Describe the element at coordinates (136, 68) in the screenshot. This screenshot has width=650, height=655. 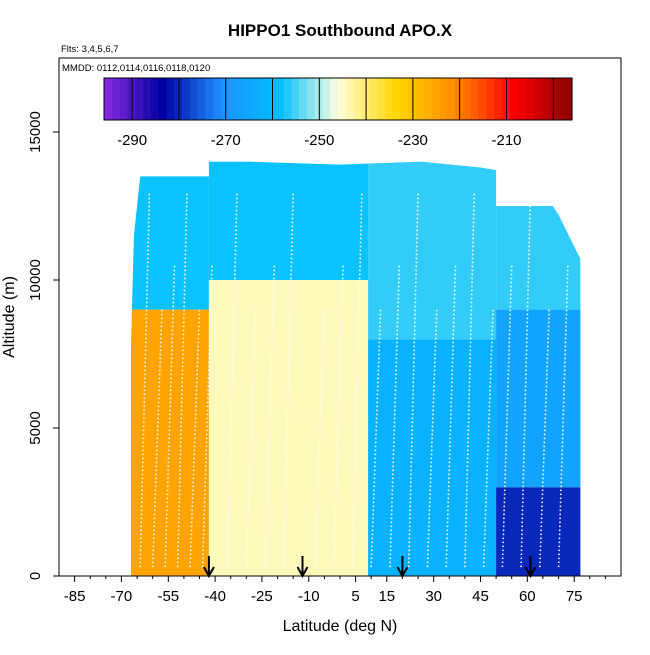
I see `dates-label: MMDD: 0112,0114,0116,0118,0120` at that location.